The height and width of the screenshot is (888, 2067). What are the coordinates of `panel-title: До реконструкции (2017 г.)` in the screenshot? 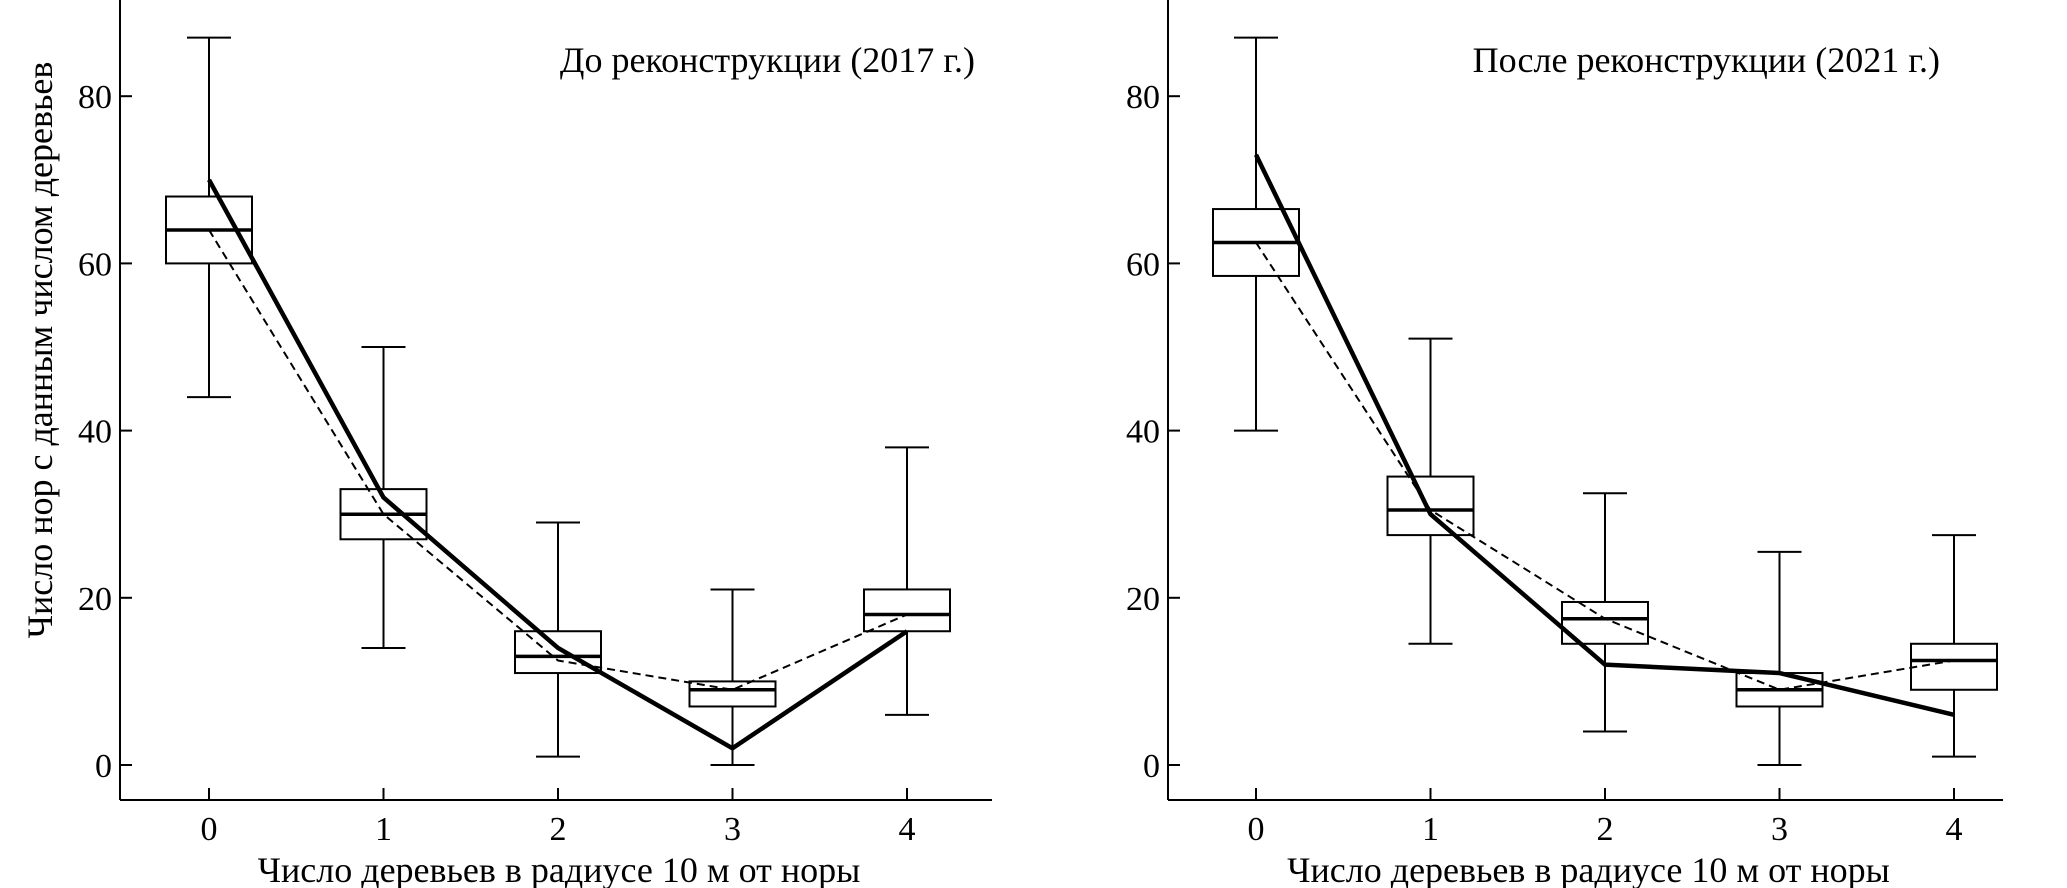 It's located at (767, 60).